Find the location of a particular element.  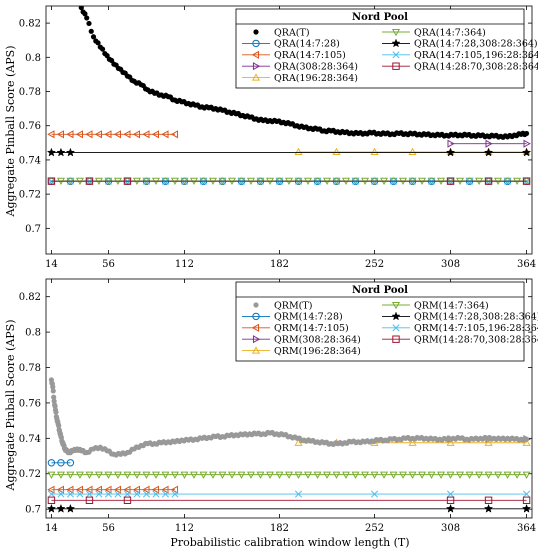

top-xtick-label: 308 is located at coordinates (450, 264).